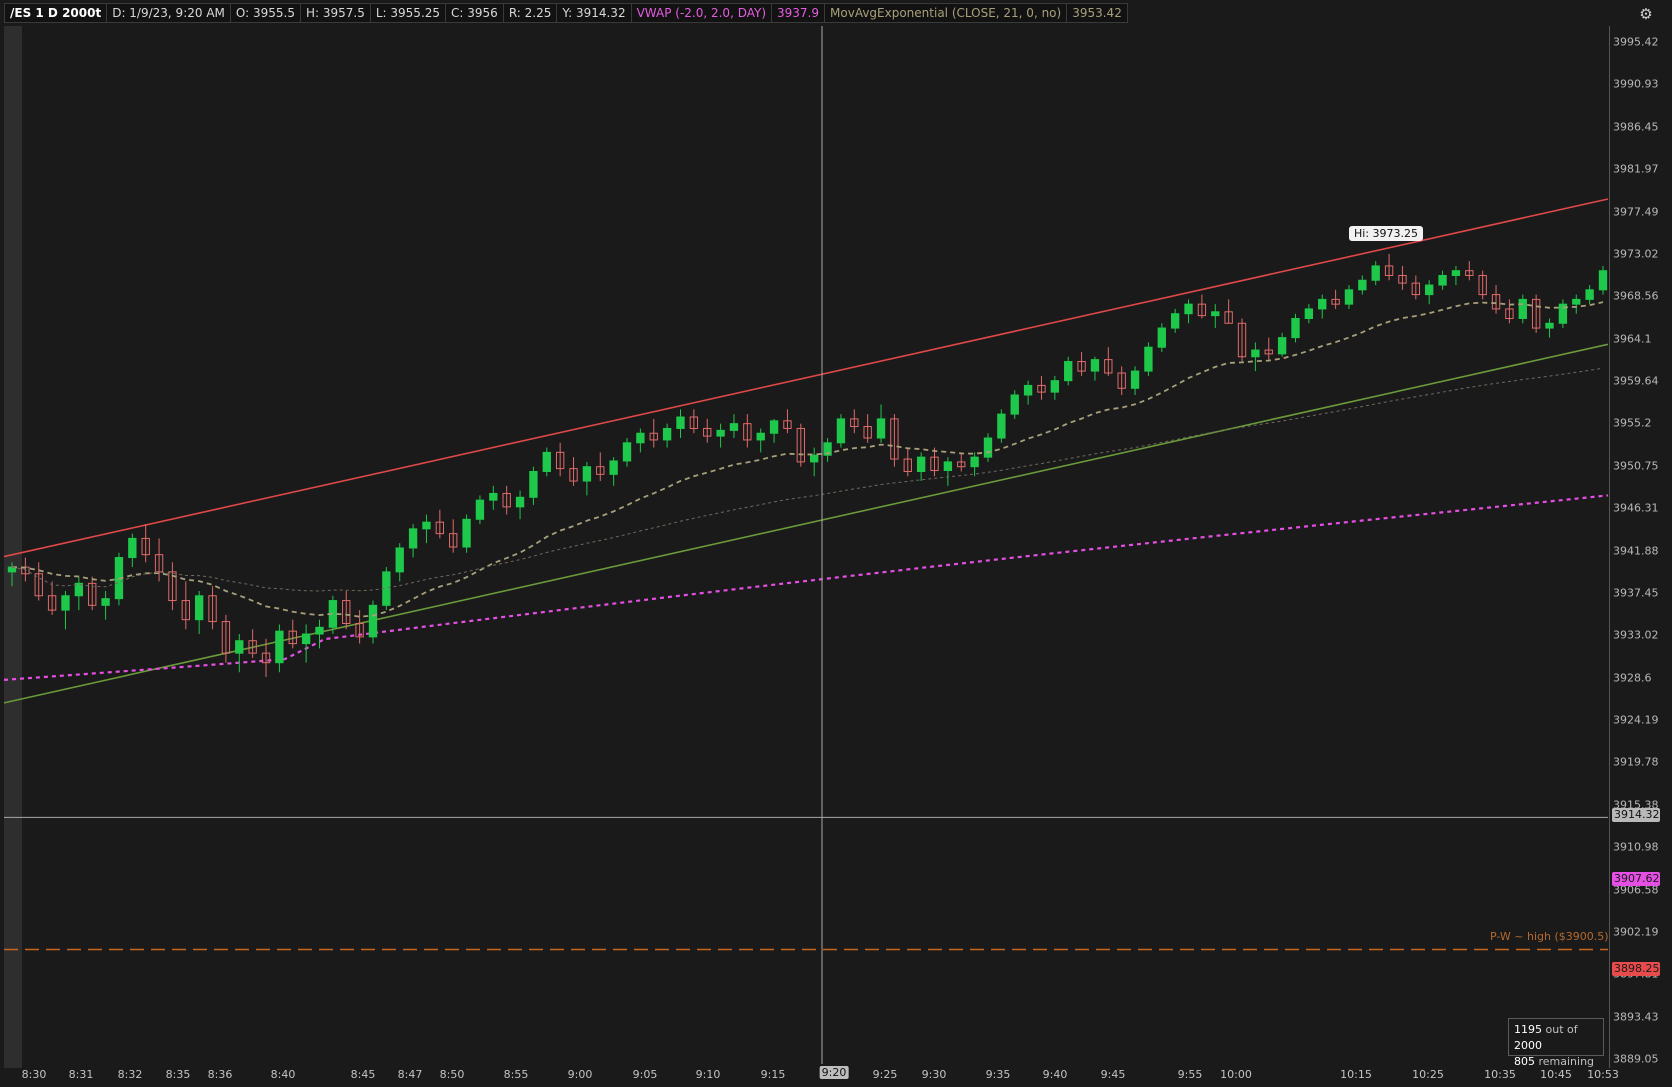  What do you see at coordinates (56, 13) in the screenshot?
I see `symbol-label: /ES 1 D 2000t` at bounding box center [56, 13].